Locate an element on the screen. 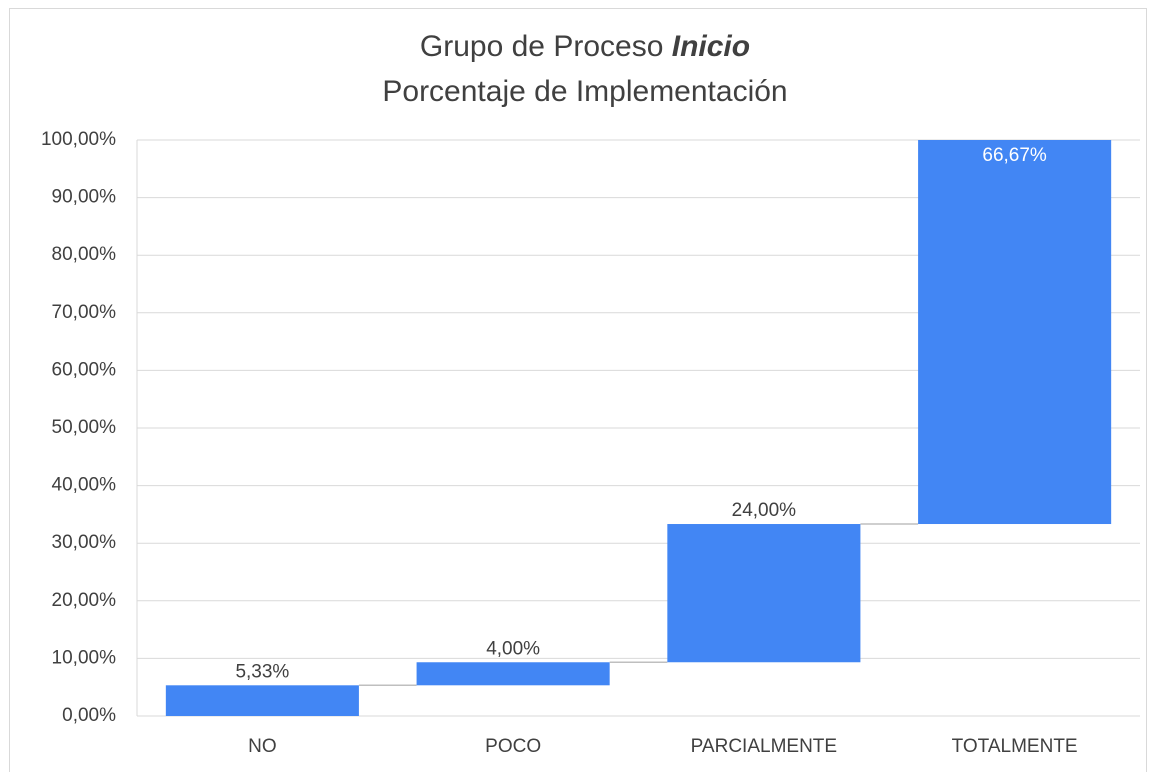 Image resolution: width=1156 pixels, height=772 pixels. y-tick-label: 0,00% is located at coordinates (89, 715).